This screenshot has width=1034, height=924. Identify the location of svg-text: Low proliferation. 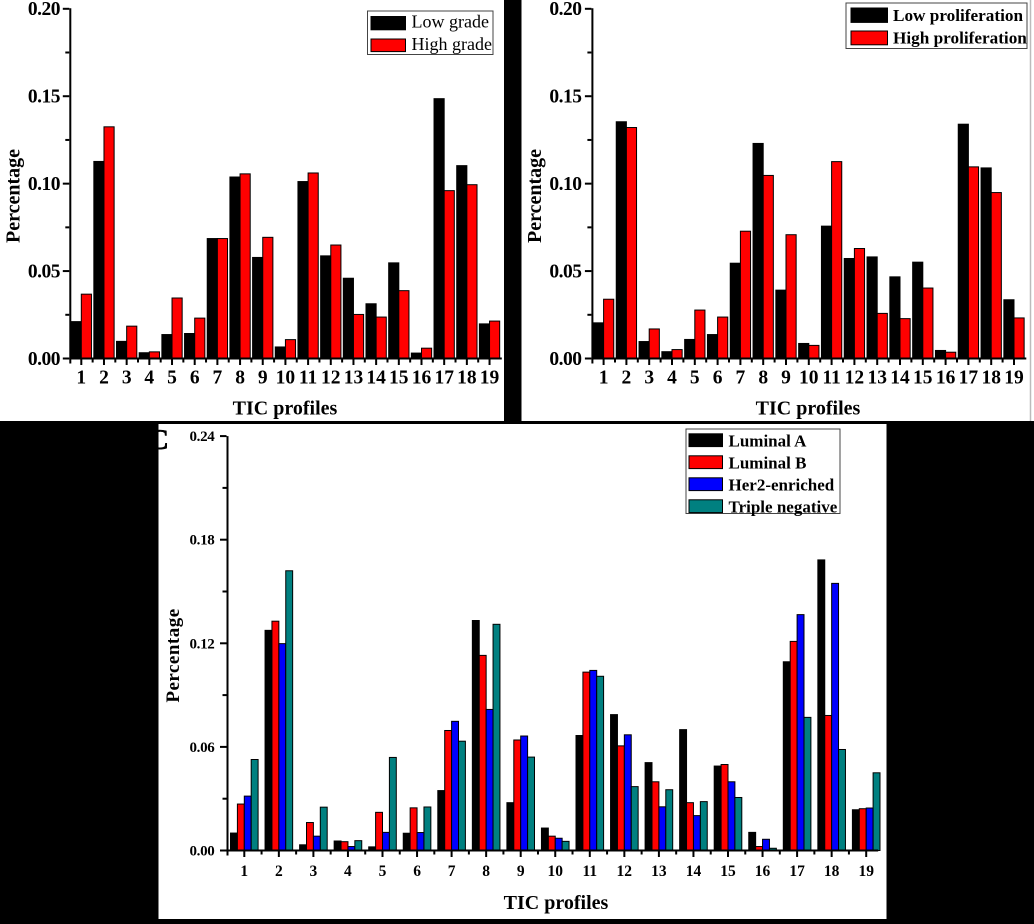
(958, 15).